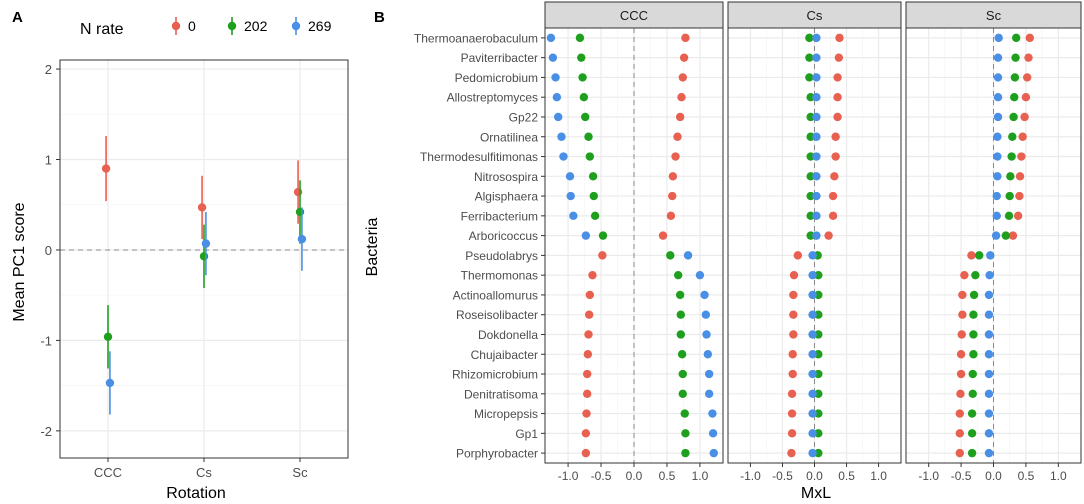 This screenshot has height=504, width=1084. Describe the element at coordinates (102, 29) in the screenshot. I see `legend-title: N rate` at that location.